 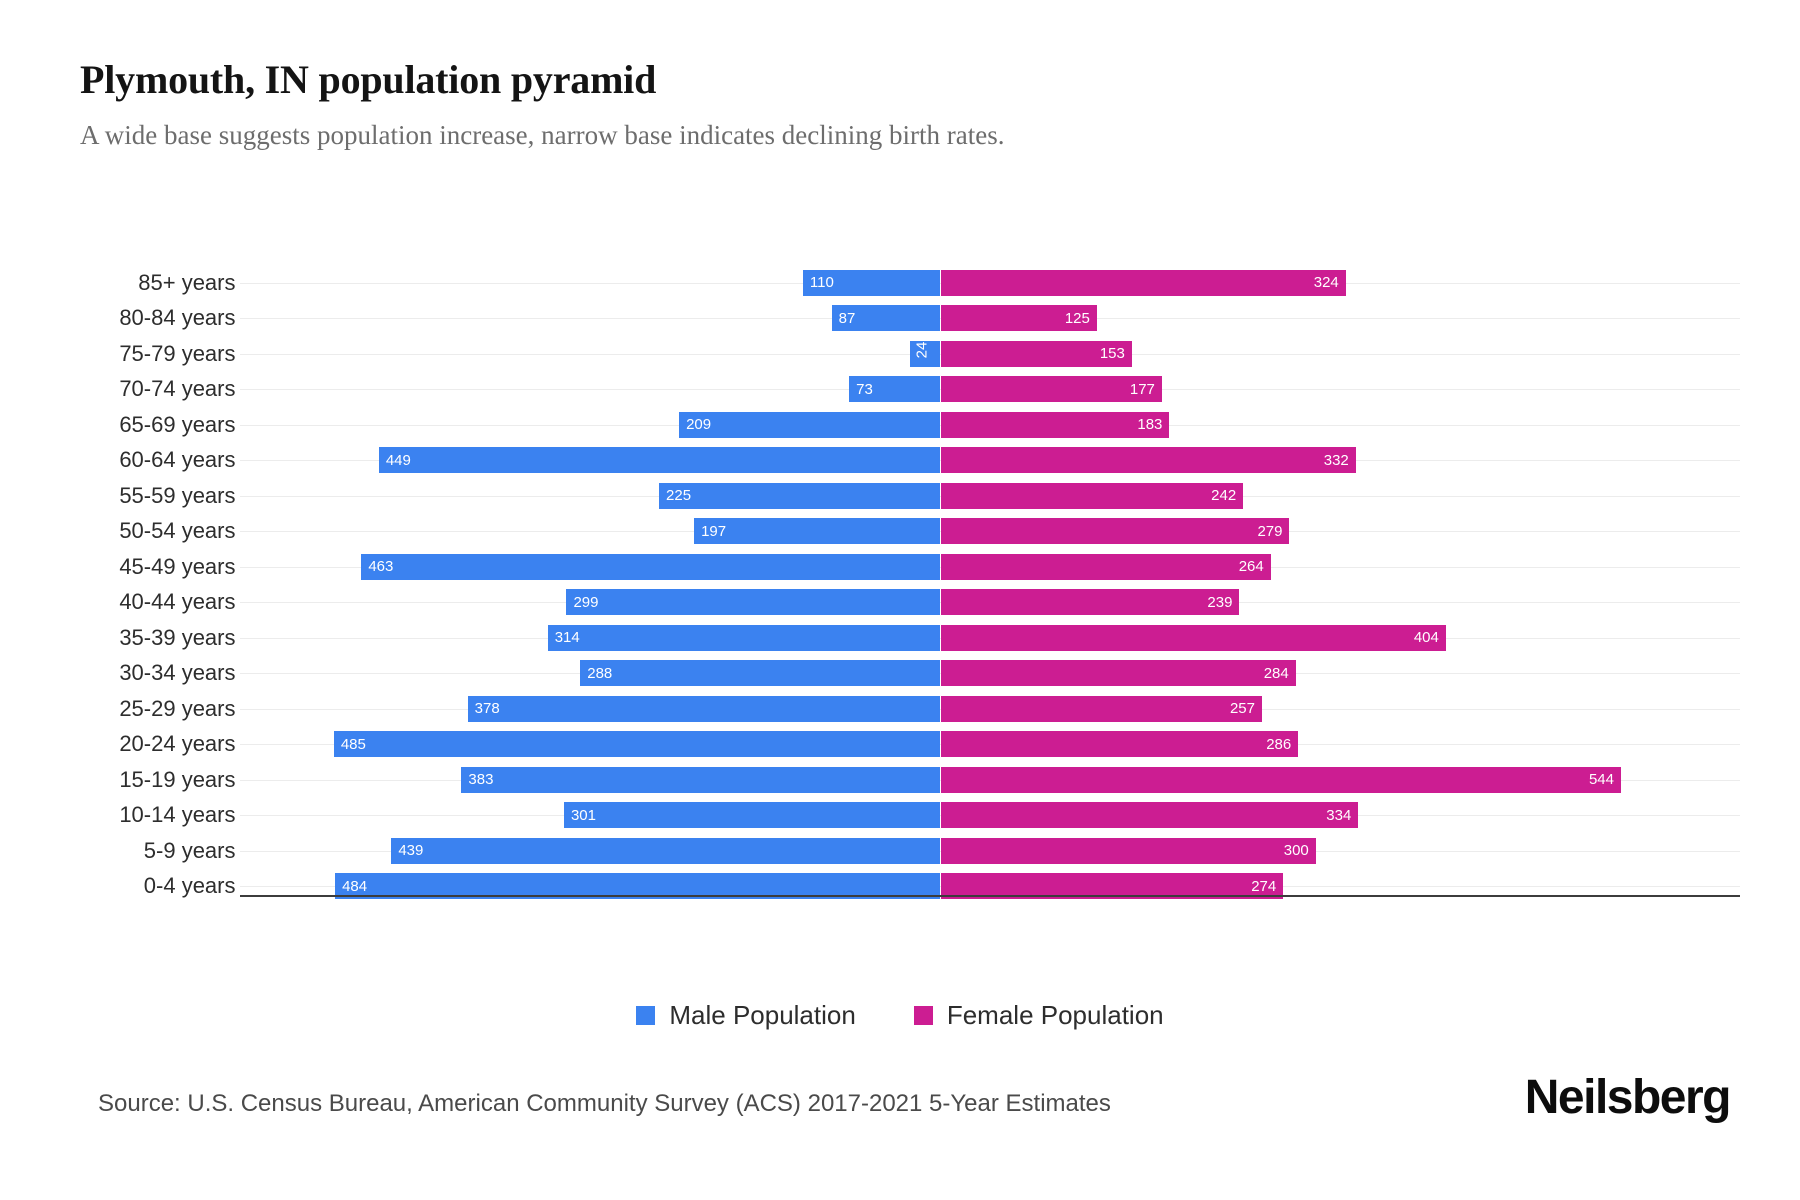 I want to click on bar-female: 279, so click(x=1115, y=531).